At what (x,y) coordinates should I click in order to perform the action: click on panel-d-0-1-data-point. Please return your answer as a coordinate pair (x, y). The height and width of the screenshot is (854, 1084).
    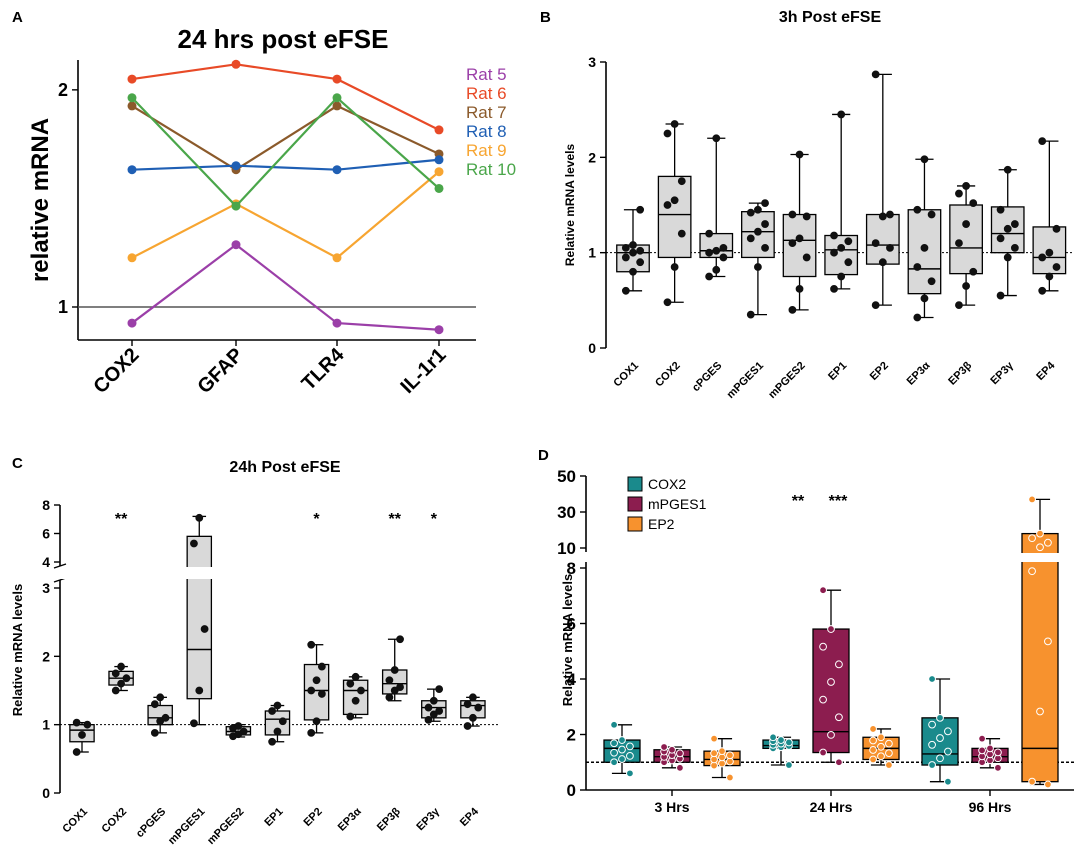
    Looking at the image, I should click on (789, 765).